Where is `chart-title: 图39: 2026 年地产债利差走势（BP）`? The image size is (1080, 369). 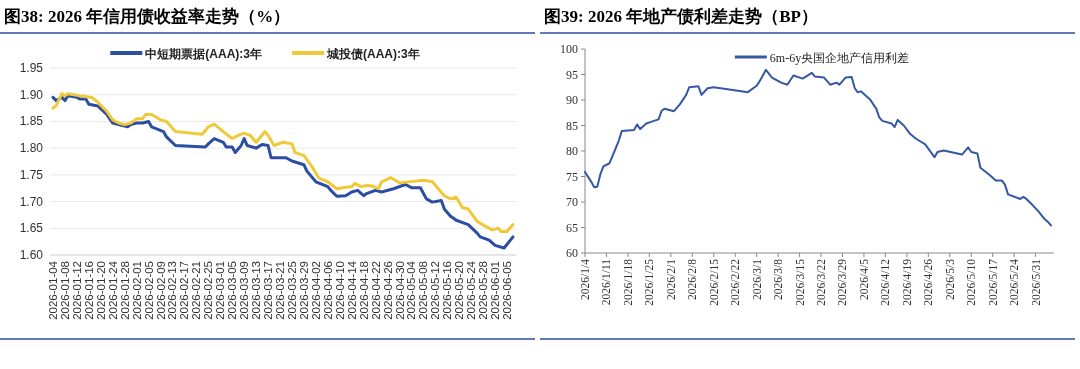
chart-title: 图39: 2026 年地产债利差走势（BP） is located at coordinates (681, 16).